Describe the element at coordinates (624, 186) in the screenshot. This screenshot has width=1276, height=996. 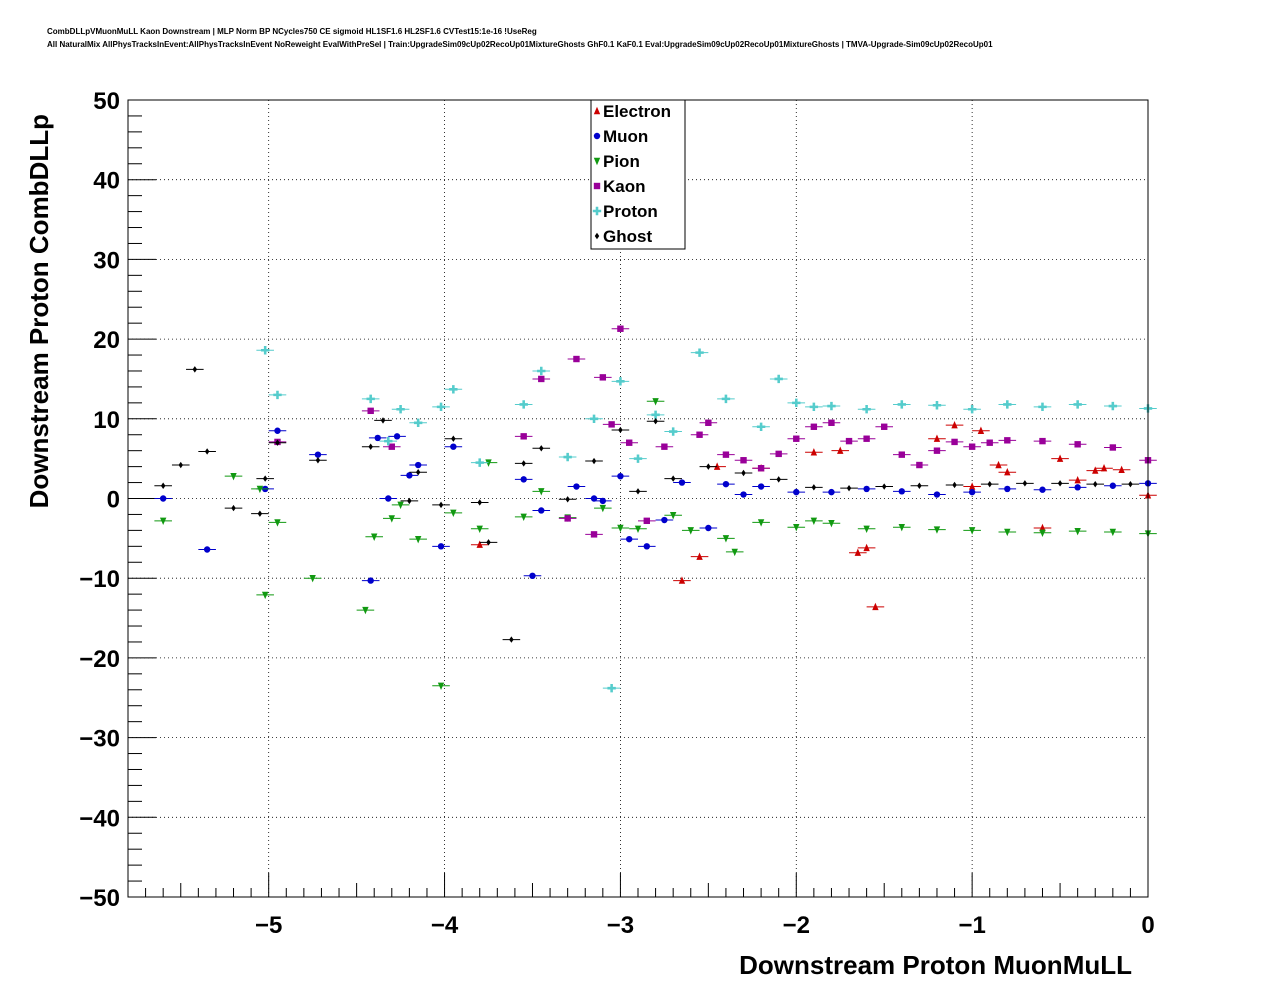
I see `legend-label: Kaon` at that location.